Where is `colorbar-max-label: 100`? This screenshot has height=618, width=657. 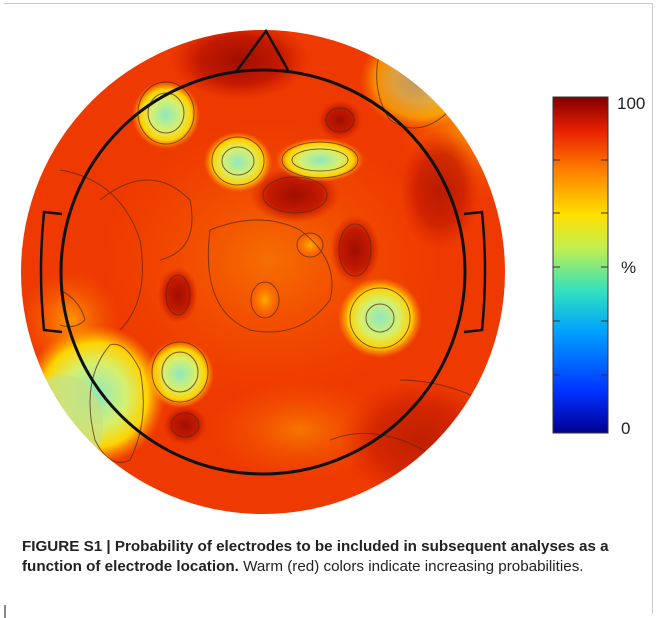
colorbar-max-label: 100 is located at coordinates (631, 103).